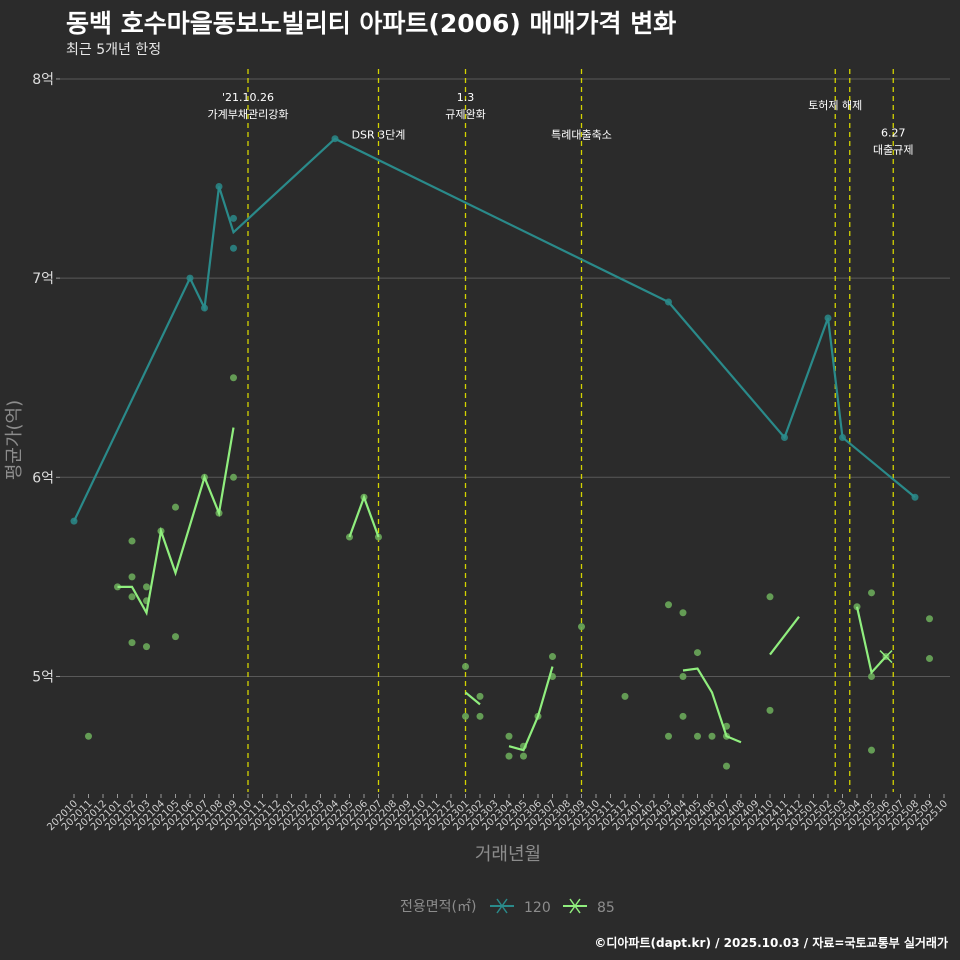  What do you see at coordinates (43, 478) in the screenshot?
I see `y-tick-label: 6억` at bounding box center [43, 478].